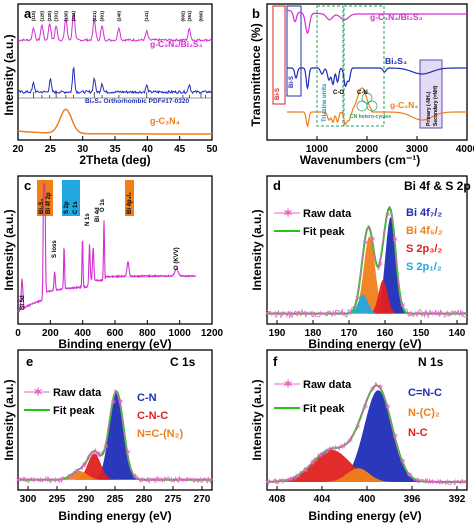 The image size is (474, 525). Describe the element at coordinates (294, 51) in the screenshot. I see `panel-b-box-bis2` at that location.